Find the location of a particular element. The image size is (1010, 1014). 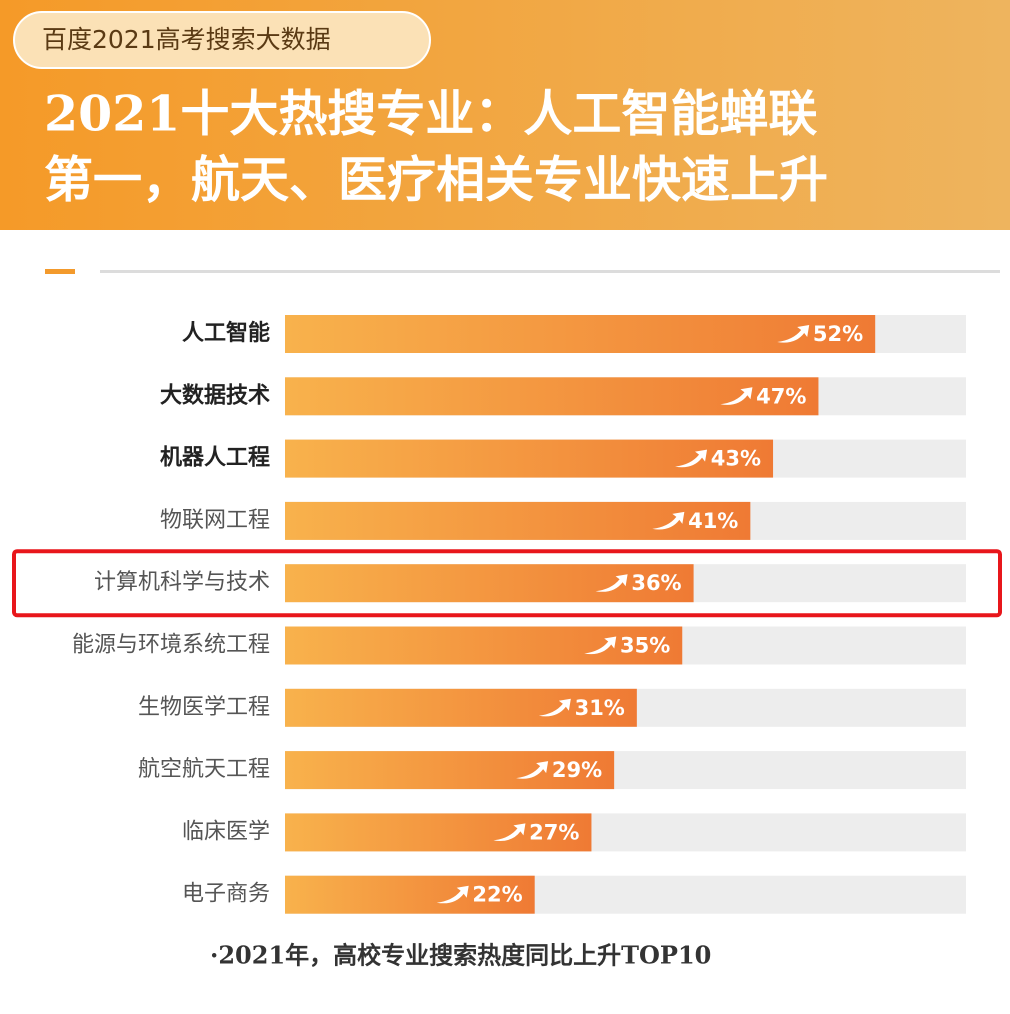

value-label: 35% is located at coordinates (645, 646).